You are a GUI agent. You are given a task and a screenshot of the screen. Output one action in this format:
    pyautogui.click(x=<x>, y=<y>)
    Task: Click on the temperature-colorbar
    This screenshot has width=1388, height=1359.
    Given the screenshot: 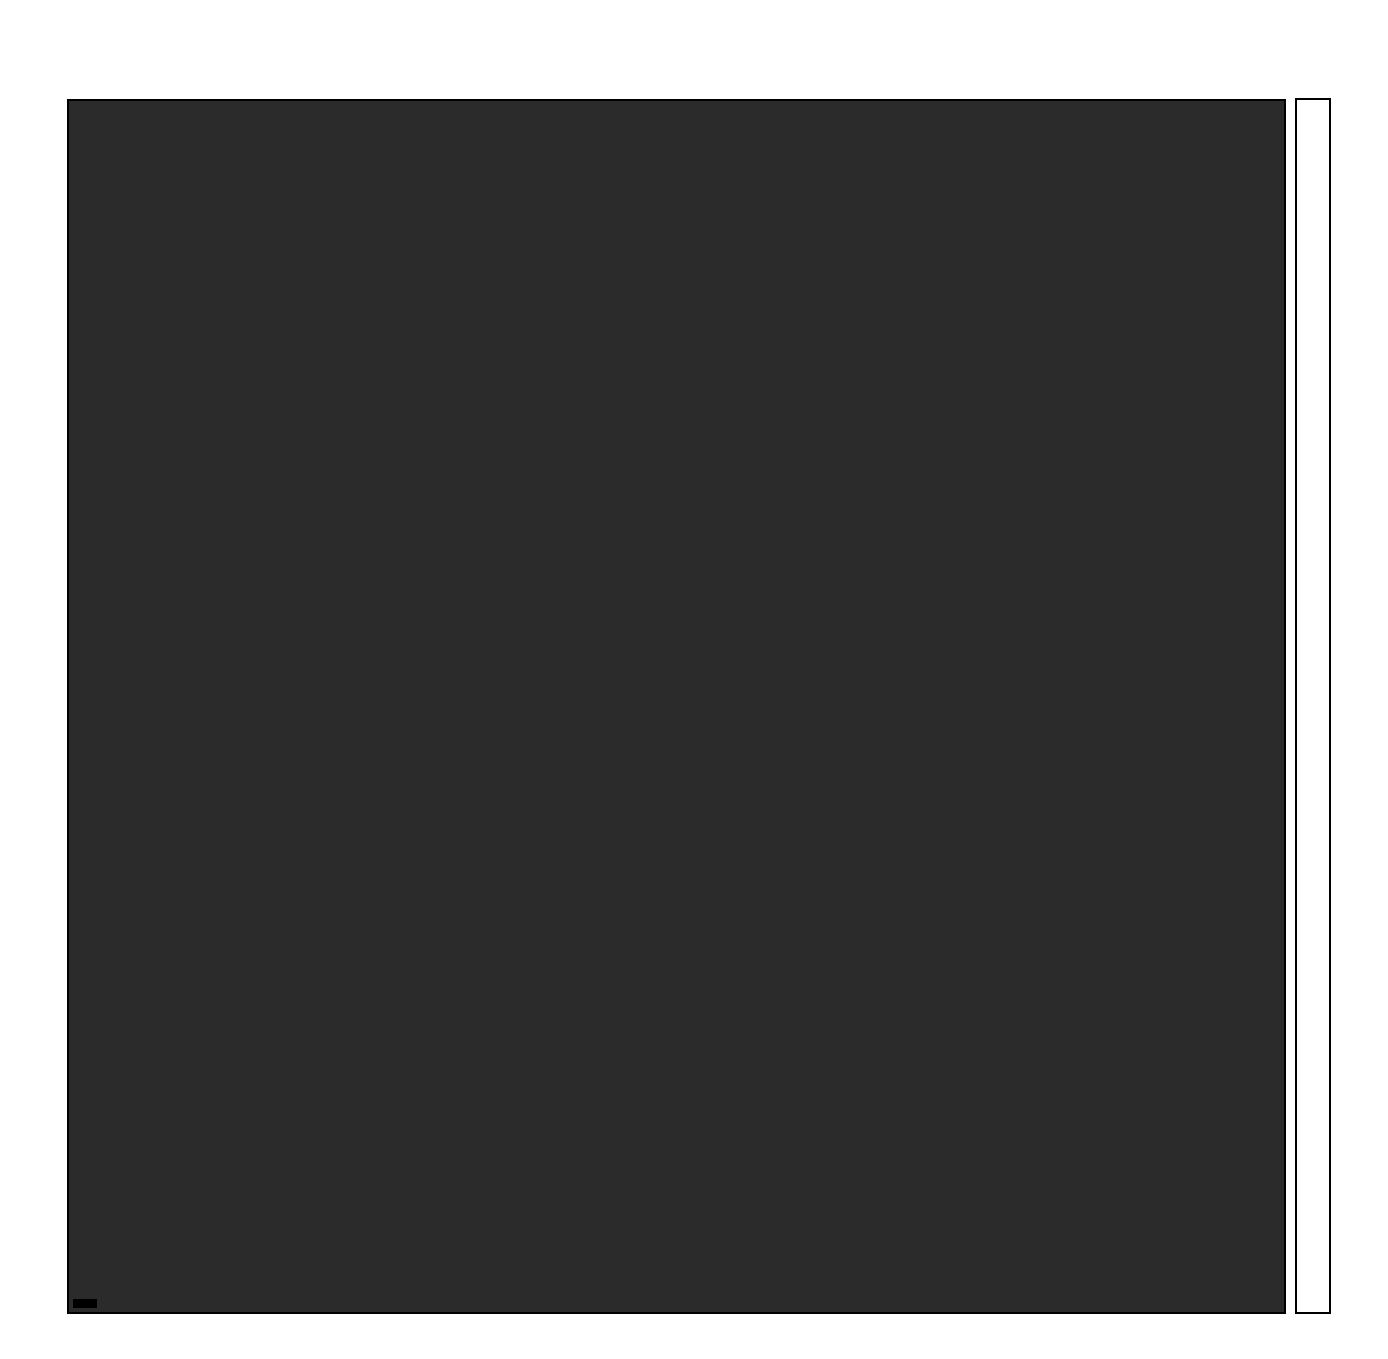 What is the action you would take?
    pyautogui.click(x=1313, y=706)
    